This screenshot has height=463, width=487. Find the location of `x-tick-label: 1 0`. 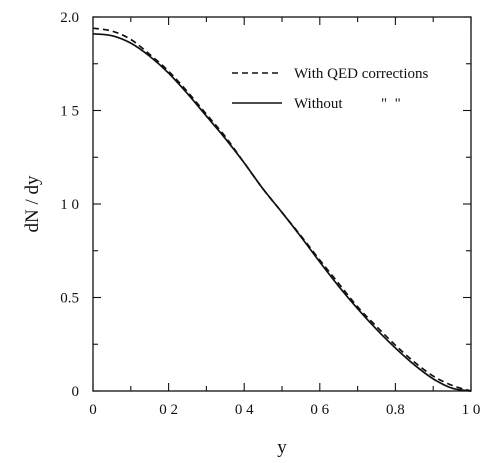

x-tick-label: 1 0 is located at coordinates (471, 410).